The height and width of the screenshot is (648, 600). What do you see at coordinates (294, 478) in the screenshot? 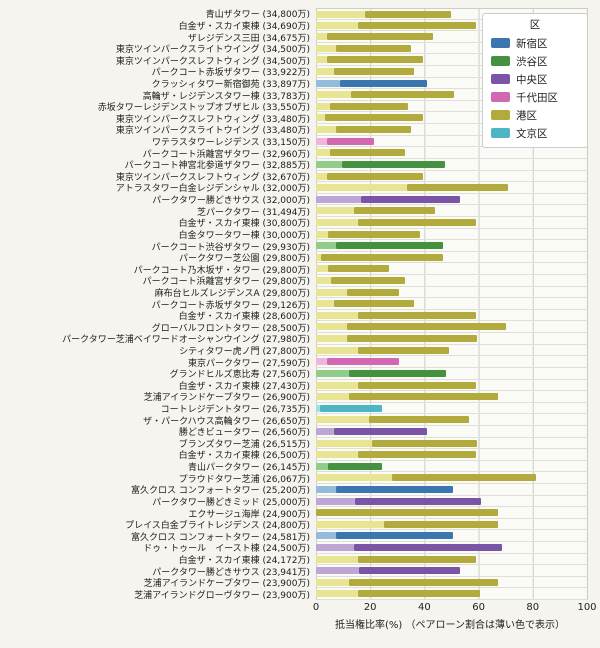
I see `bar-row: プラウドタワー芝浦 (26,067万)` at bounding box center [294, 478].